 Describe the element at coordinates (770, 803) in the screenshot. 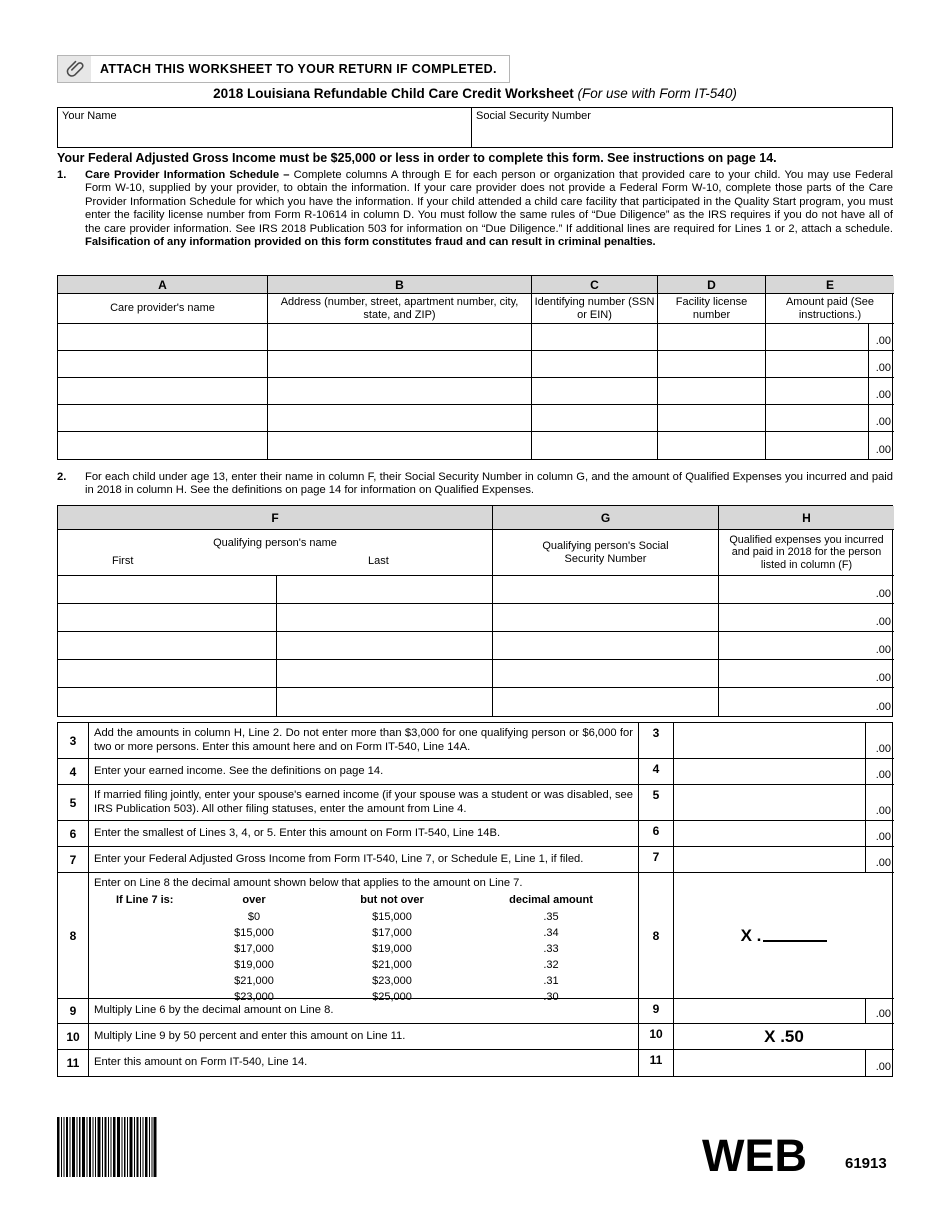

I see `line-5-amount-input` at that location.